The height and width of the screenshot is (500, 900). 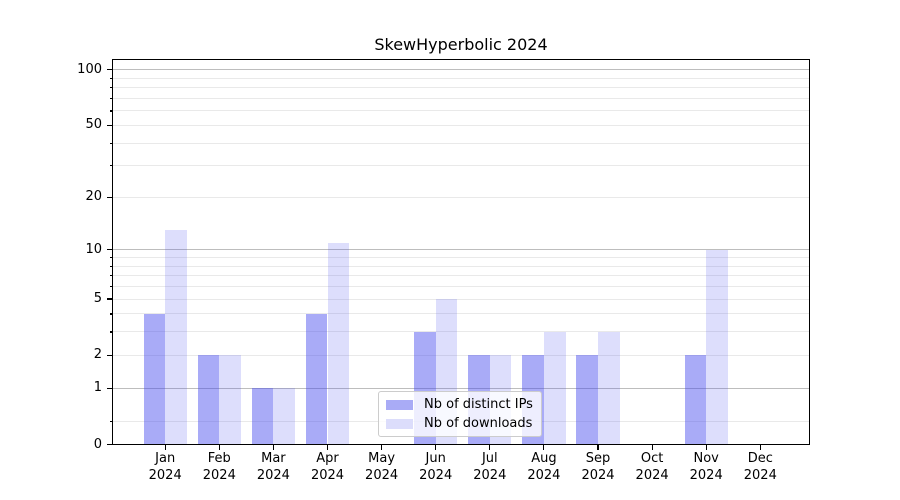 I want to click on bar-apr-downloads, so click(x=338, y=343).